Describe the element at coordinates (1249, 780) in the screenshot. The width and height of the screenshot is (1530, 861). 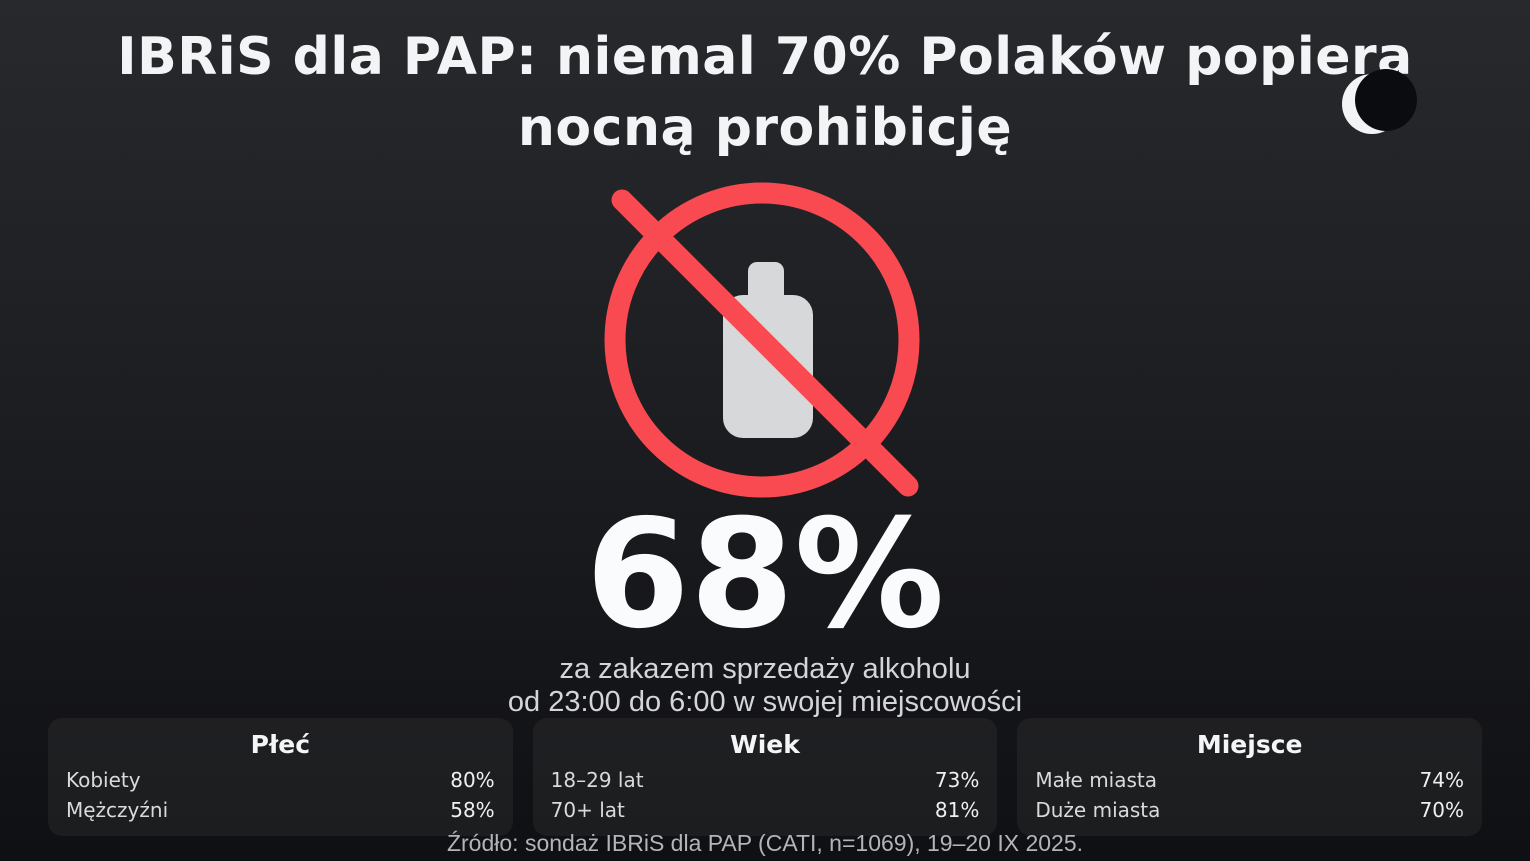
I see `table-row: Małe miasta 74%` at that location.